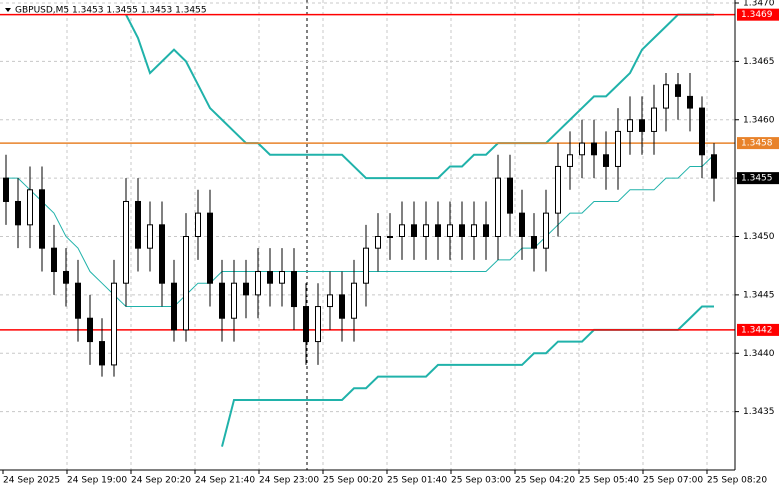 Image resolution: width=781 pixels, height=489 pixels. Describe the element at coordinates (609, 481) in the screenshot. I see `x-tick-label: 25 Sep 05:40` at that location.